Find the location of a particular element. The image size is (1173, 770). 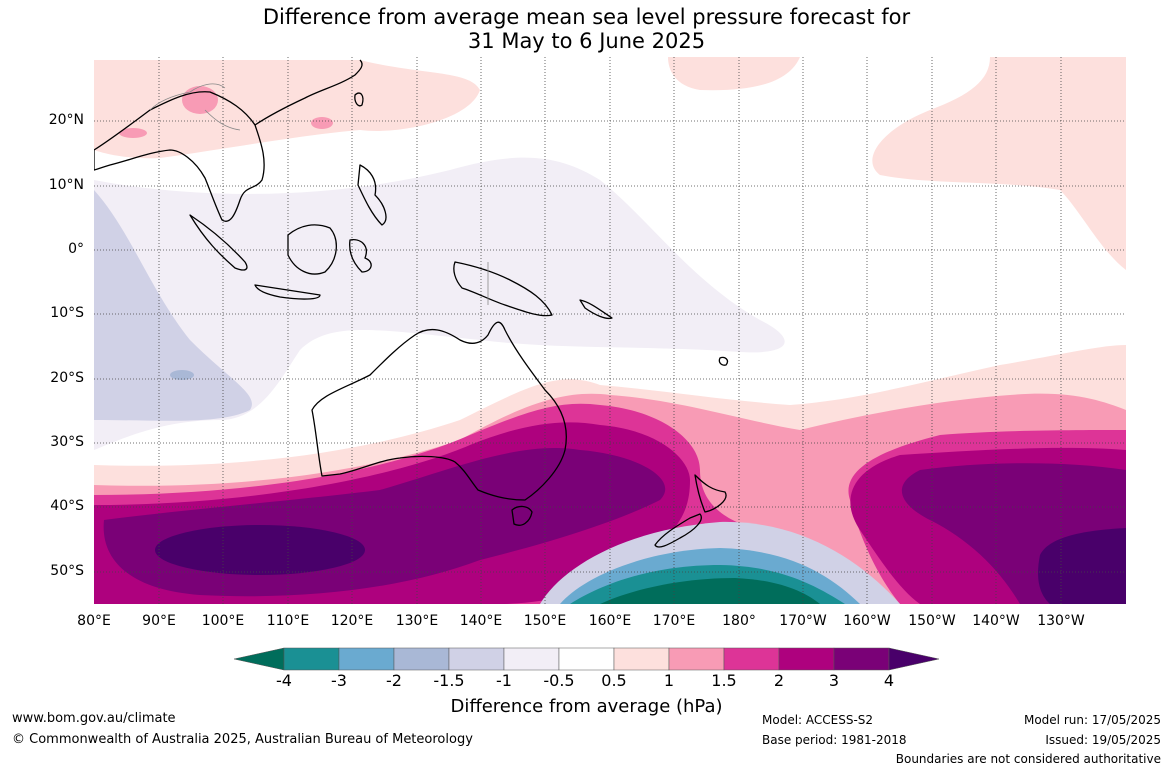

new-guinea-coastline is located at coordinates (503, 289).